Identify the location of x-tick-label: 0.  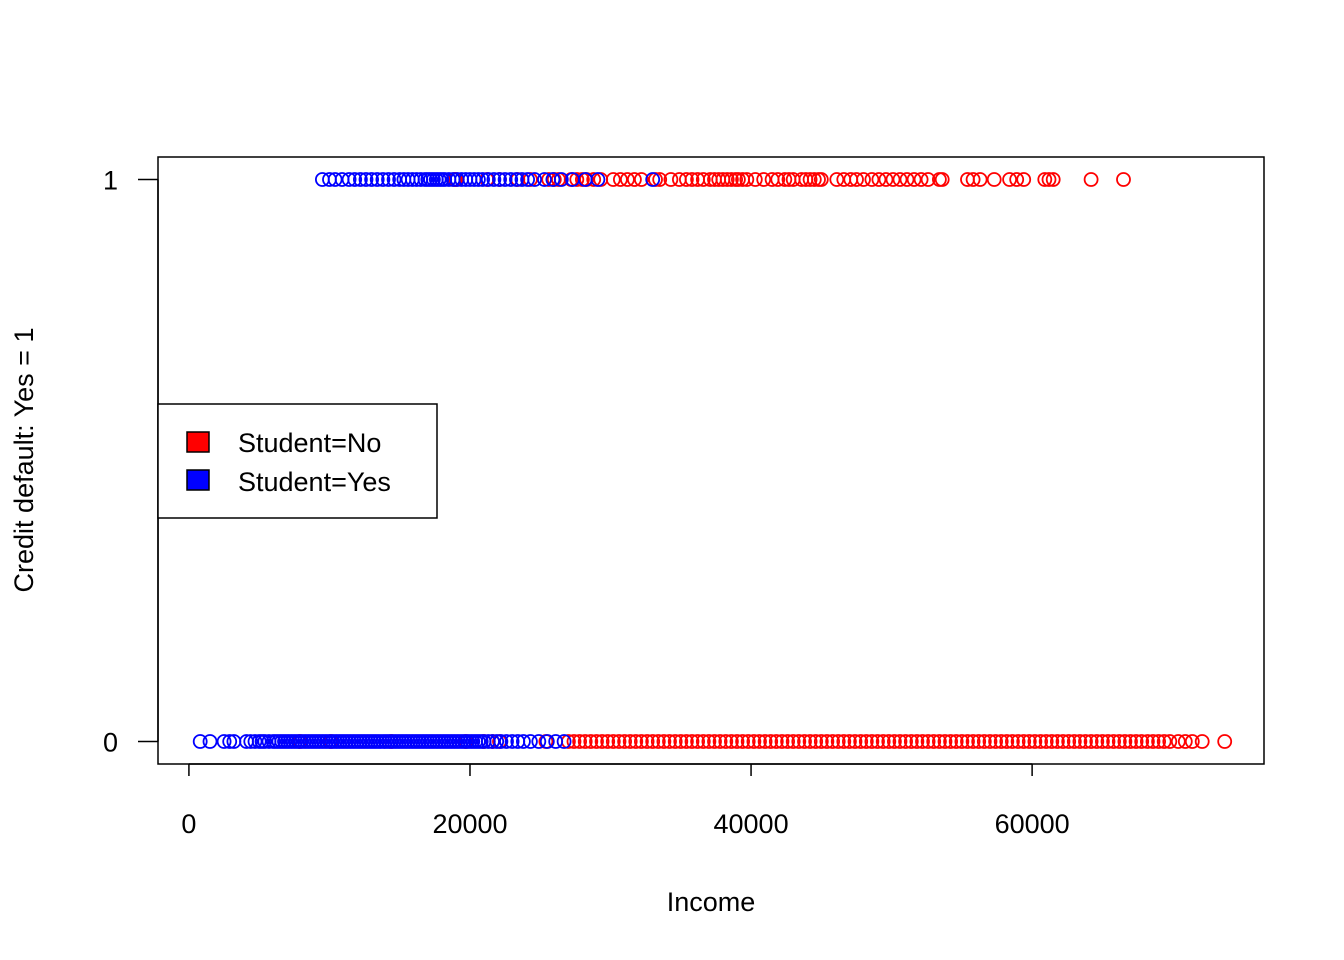
(188, 824).